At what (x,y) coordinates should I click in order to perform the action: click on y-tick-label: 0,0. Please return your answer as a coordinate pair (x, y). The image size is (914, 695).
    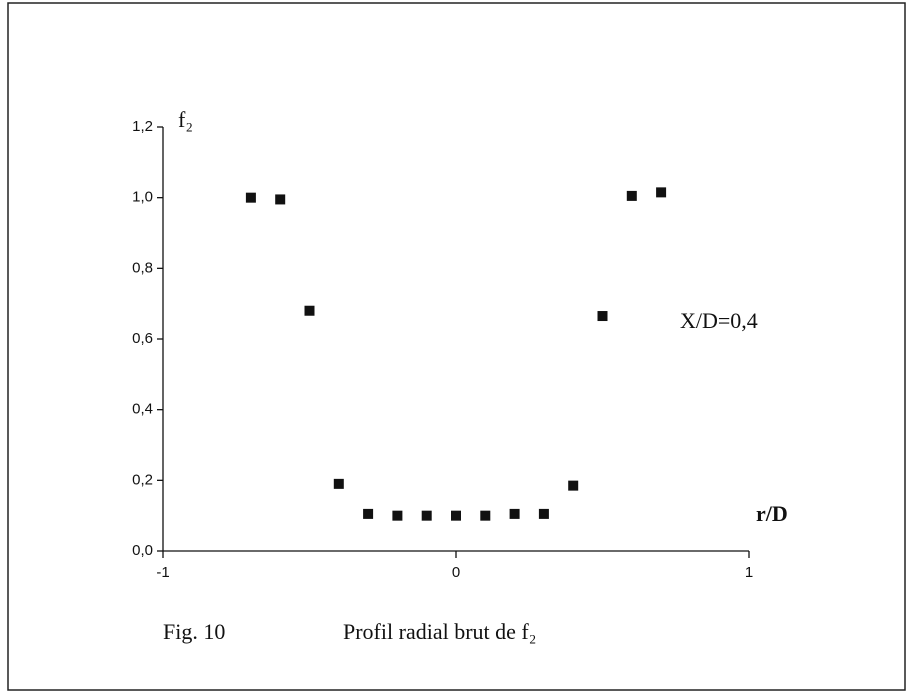
    Looking at the image, I should click on (142, 550).